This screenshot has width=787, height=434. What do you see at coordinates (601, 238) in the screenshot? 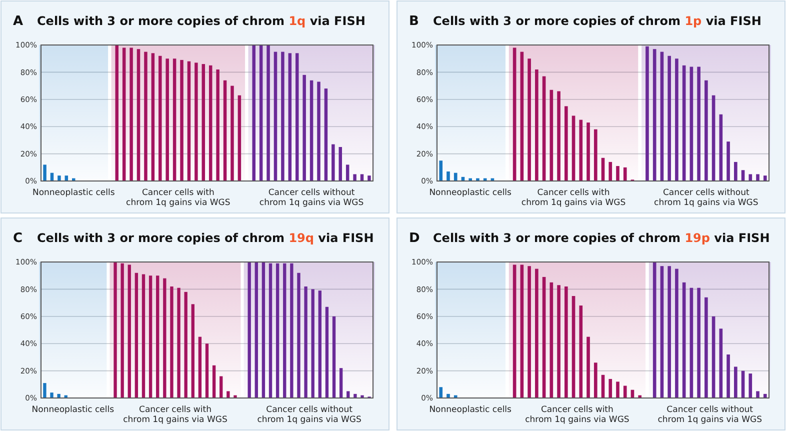
I see `chart-title: Cells with 3 or more copies of chrom 19p via FISH` at bounding box center [601, 238].